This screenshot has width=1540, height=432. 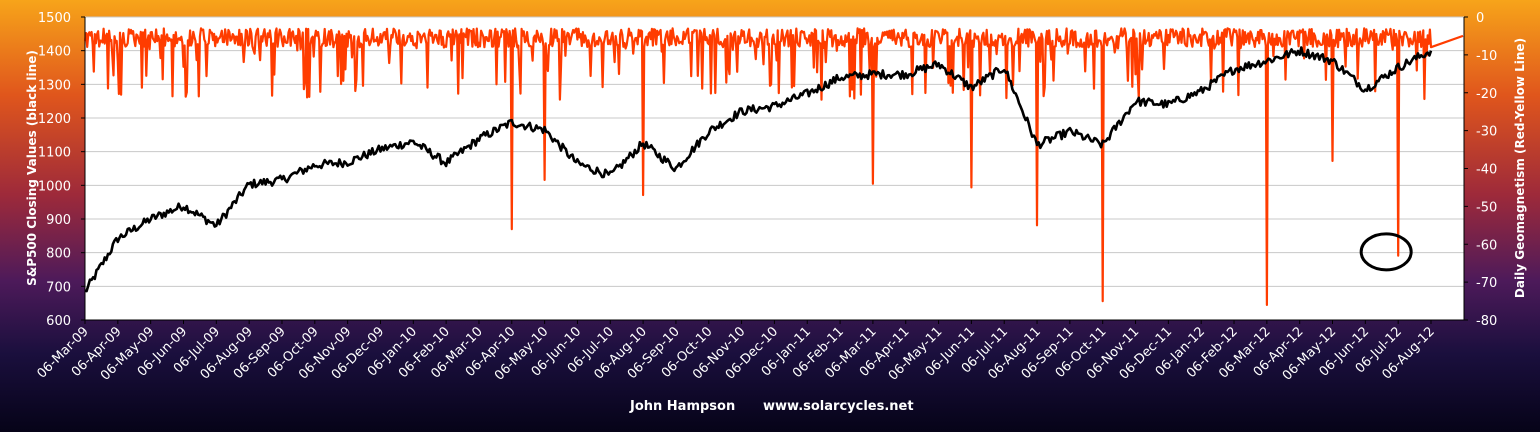 I want to click on highlight-circle, so click(x=1386, y=252).